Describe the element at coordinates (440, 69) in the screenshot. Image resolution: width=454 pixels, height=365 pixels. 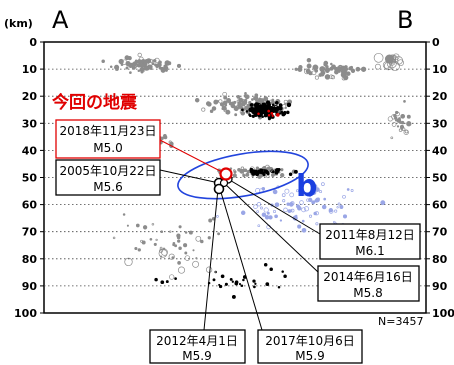
I see `tick-label: 10` at that location.